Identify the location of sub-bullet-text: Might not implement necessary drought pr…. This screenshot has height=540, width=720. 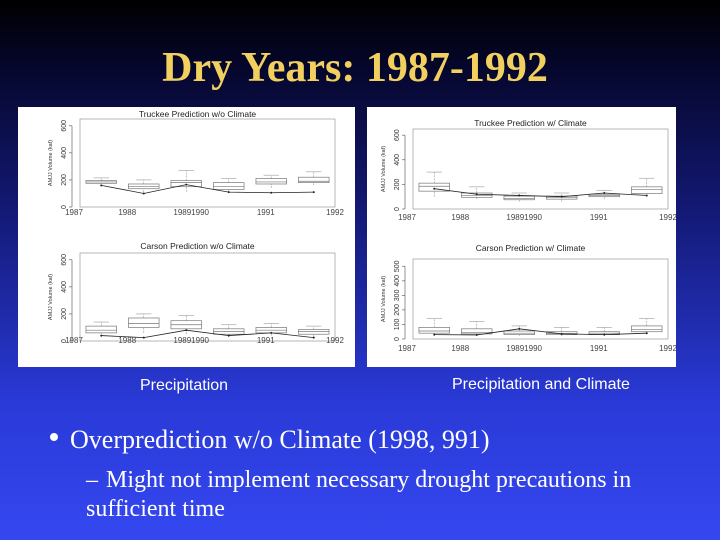
(359, 494).